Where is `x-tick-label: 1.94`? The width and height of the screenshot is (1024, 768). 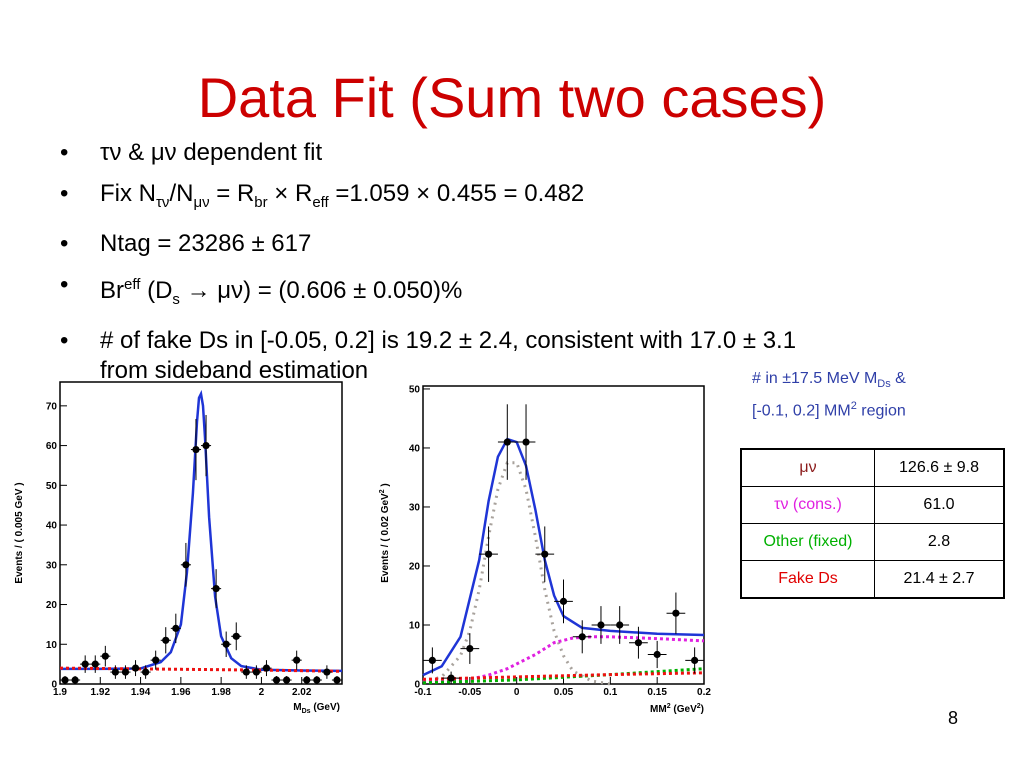
x-tick-label: 1.94 is located at coordinates (141, 692).